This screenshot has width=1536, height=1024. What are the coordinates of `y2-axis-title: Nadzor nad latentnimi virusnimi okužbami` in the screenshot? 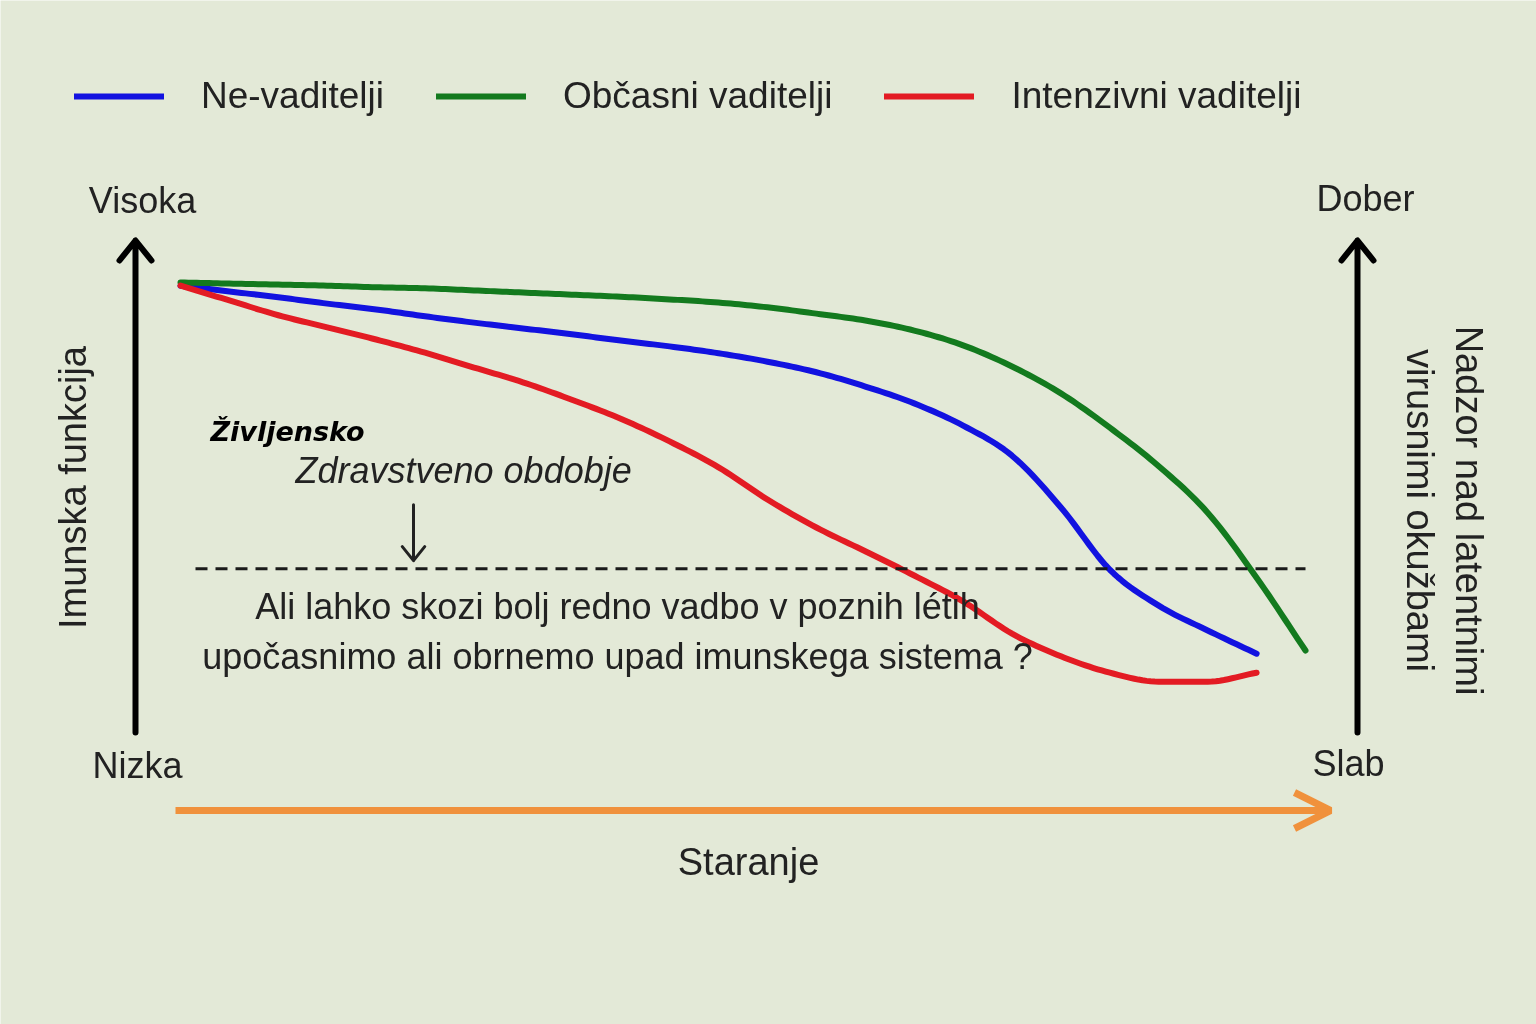 It's located at (1444, 510).